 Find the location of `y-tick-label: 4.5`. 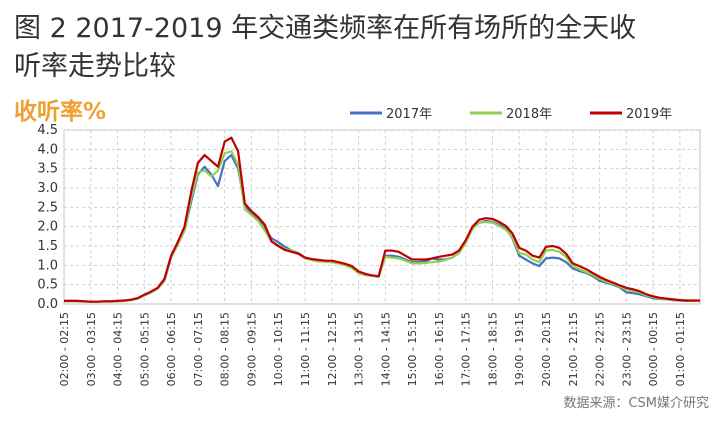

y-tick-label: 4.5 is located at coordinates (47, 130).